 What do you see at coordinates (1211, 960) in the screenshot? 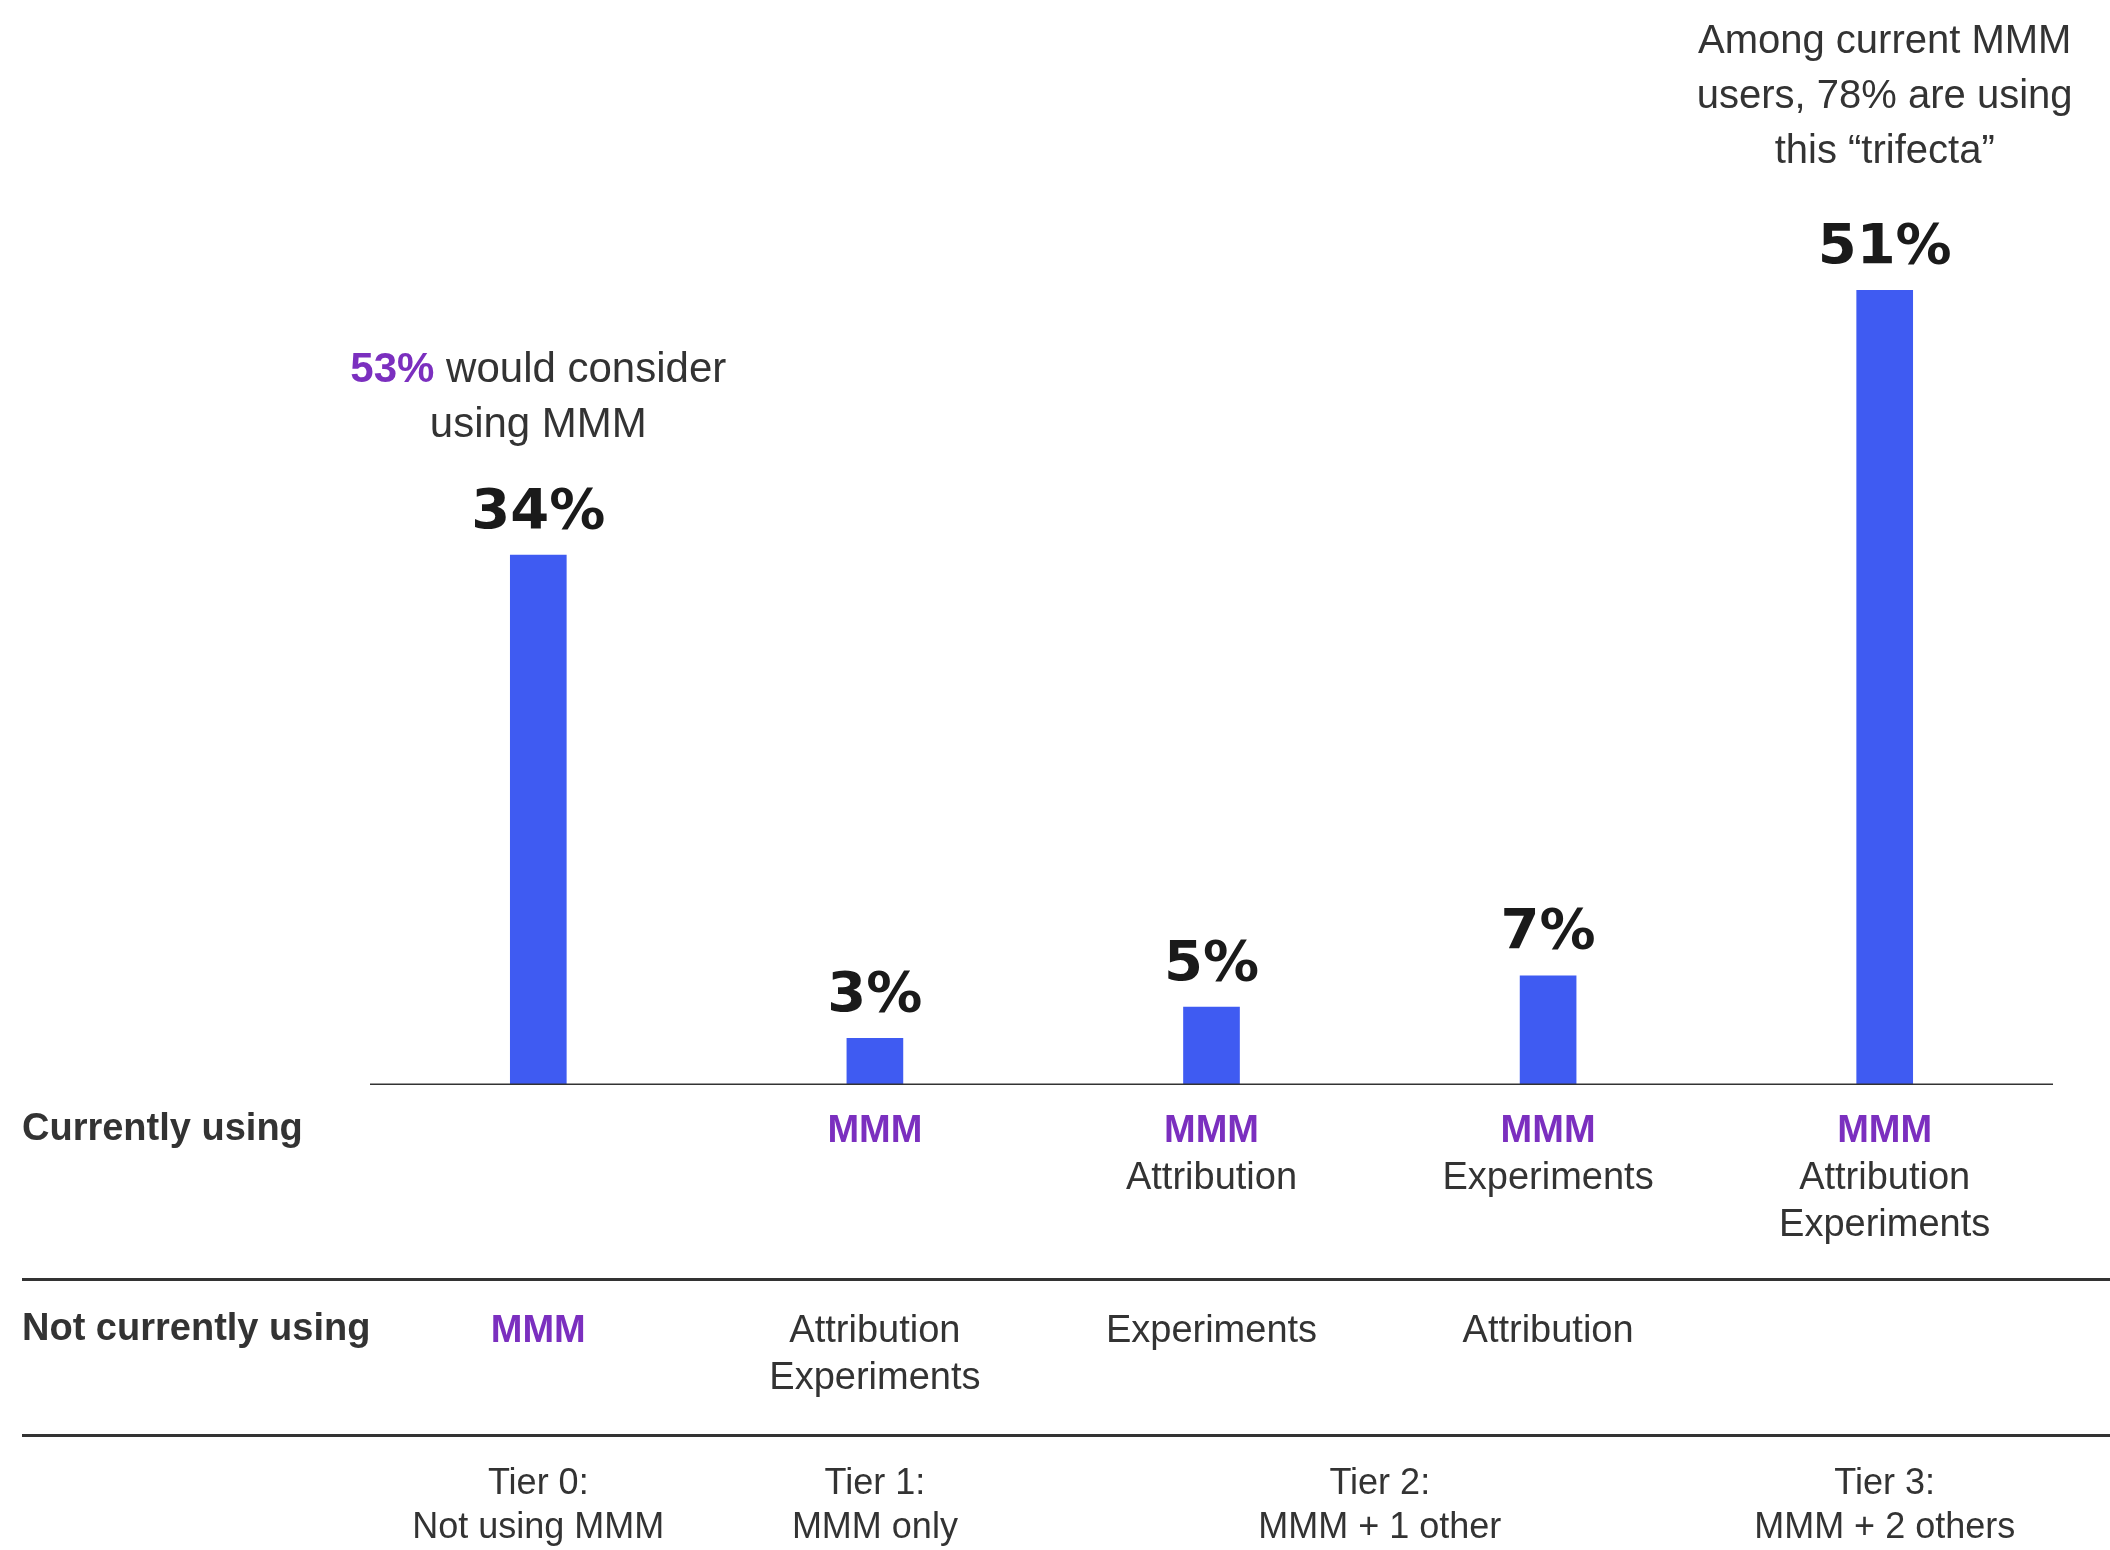
I see `data-label: 5%` at bounding box center [1211, 960].